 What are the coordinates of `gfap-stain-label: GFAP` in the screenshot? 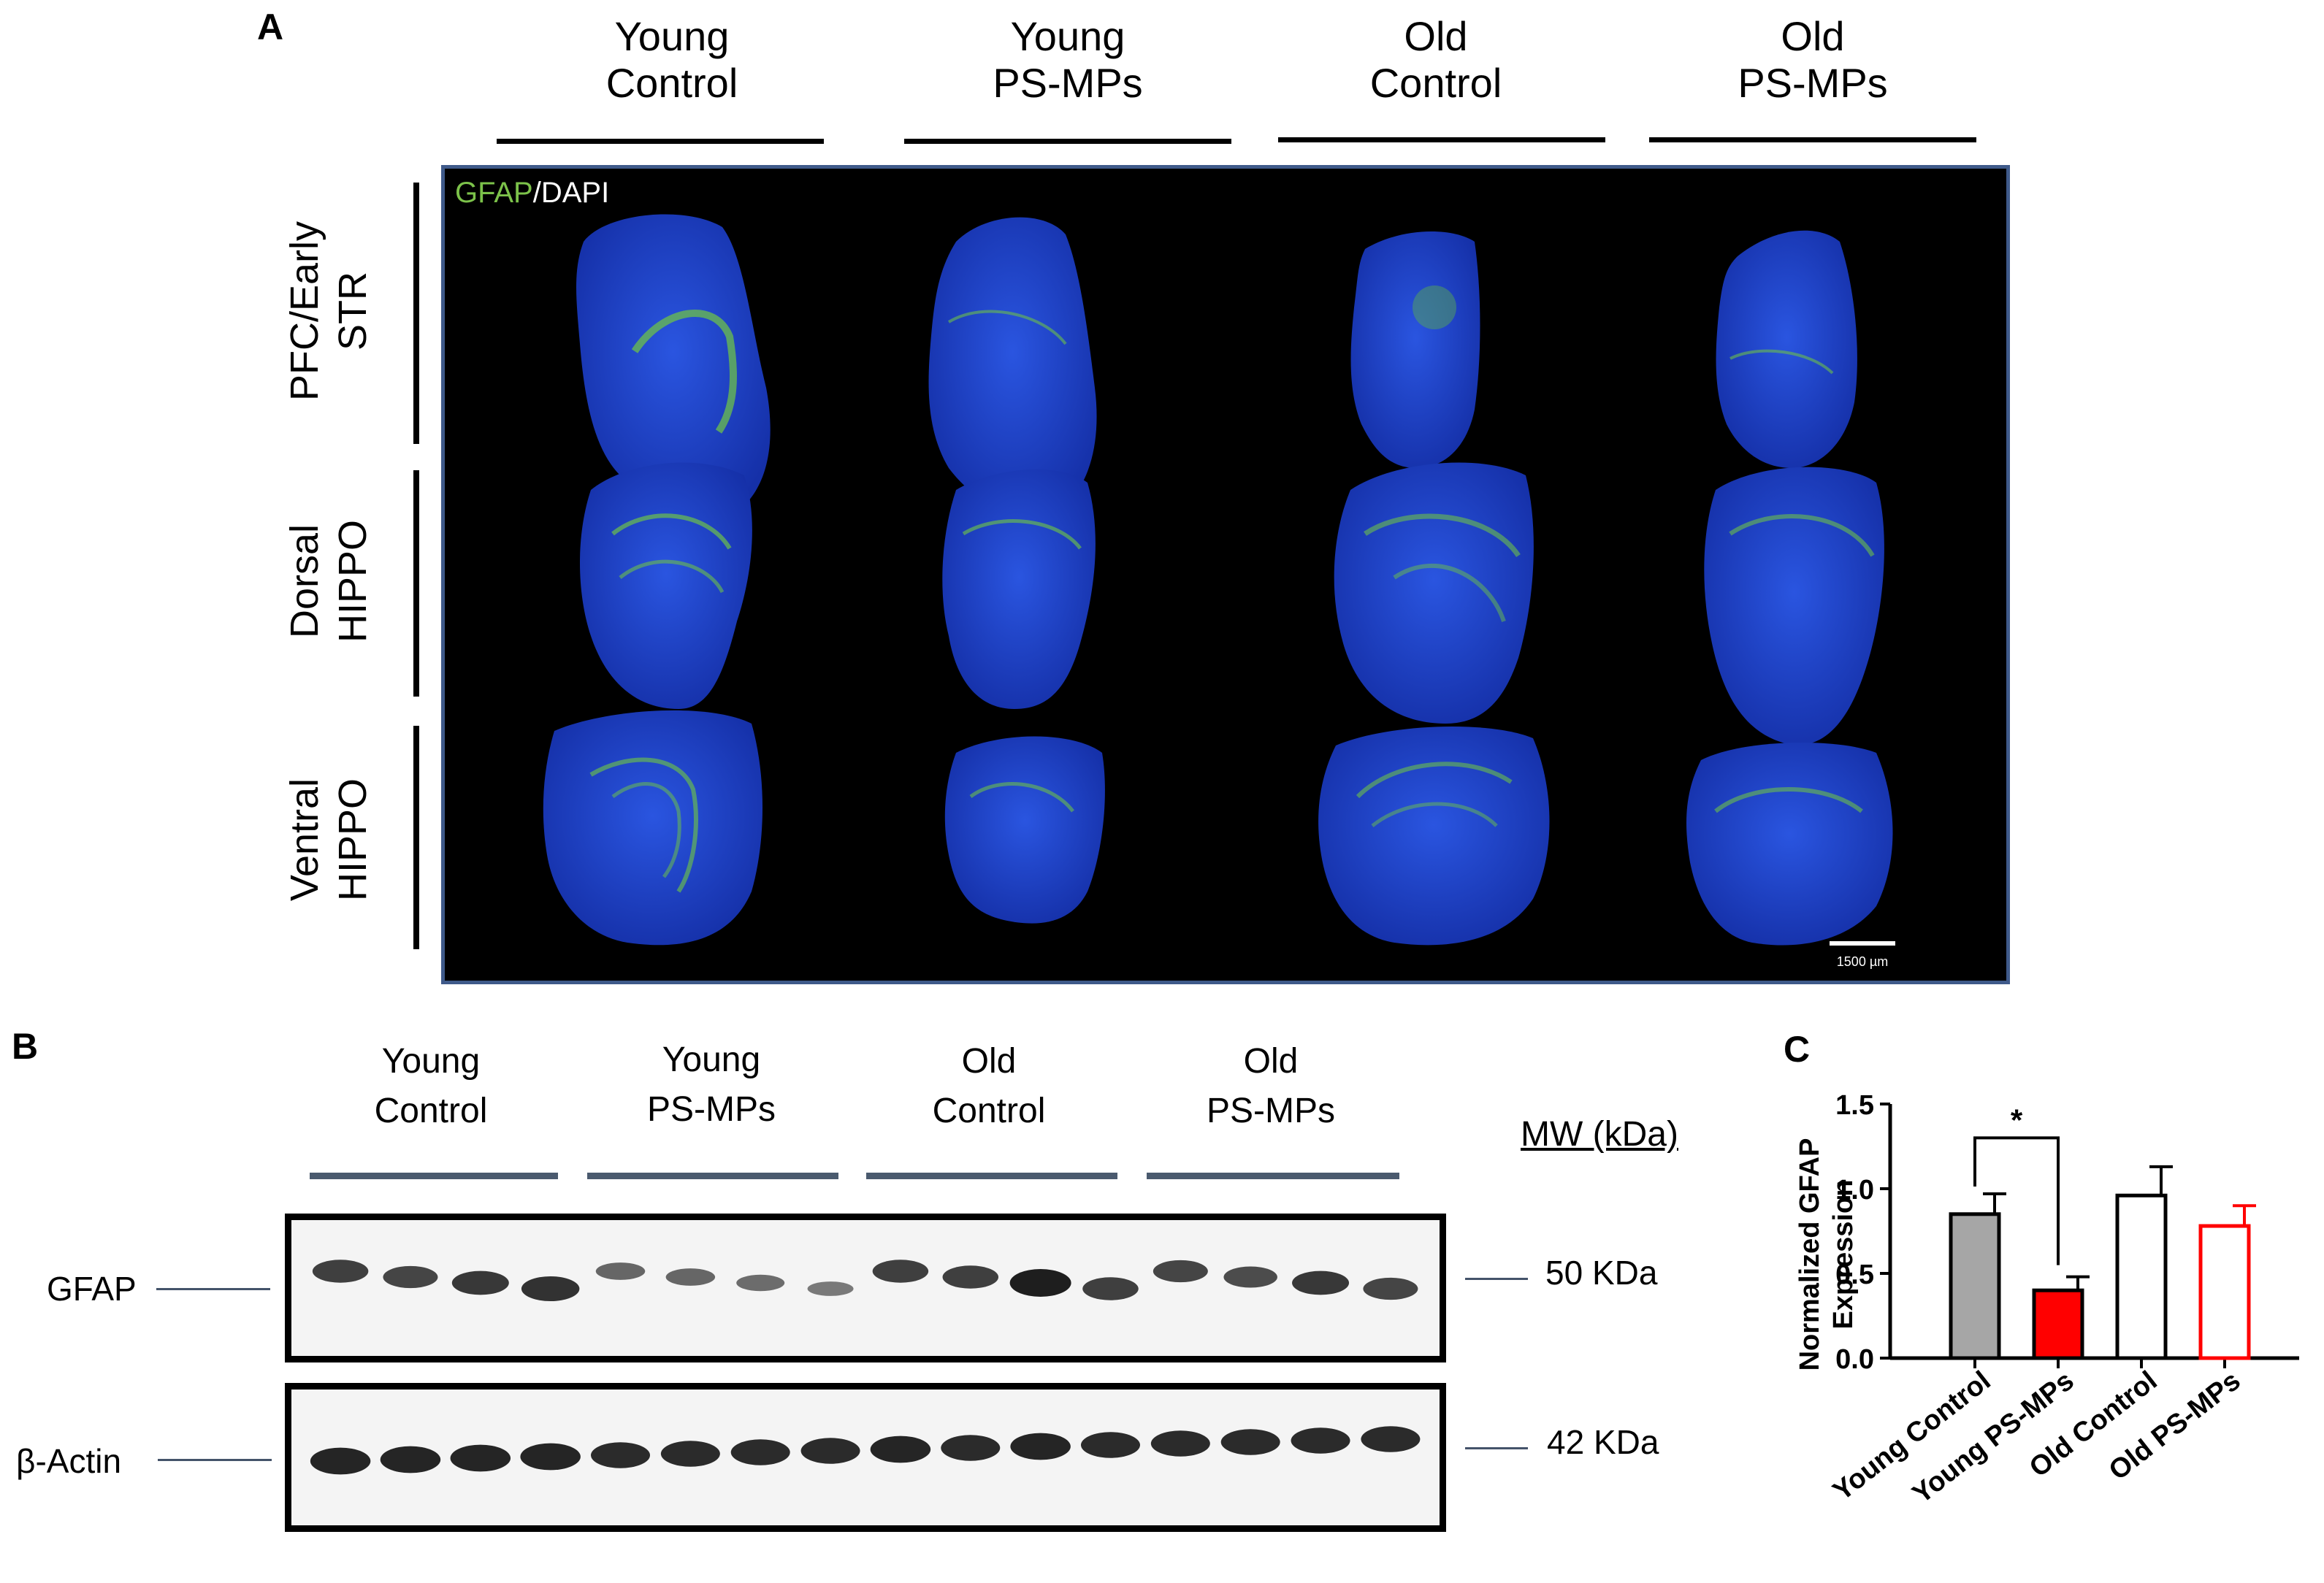 It's located at (494, 193).